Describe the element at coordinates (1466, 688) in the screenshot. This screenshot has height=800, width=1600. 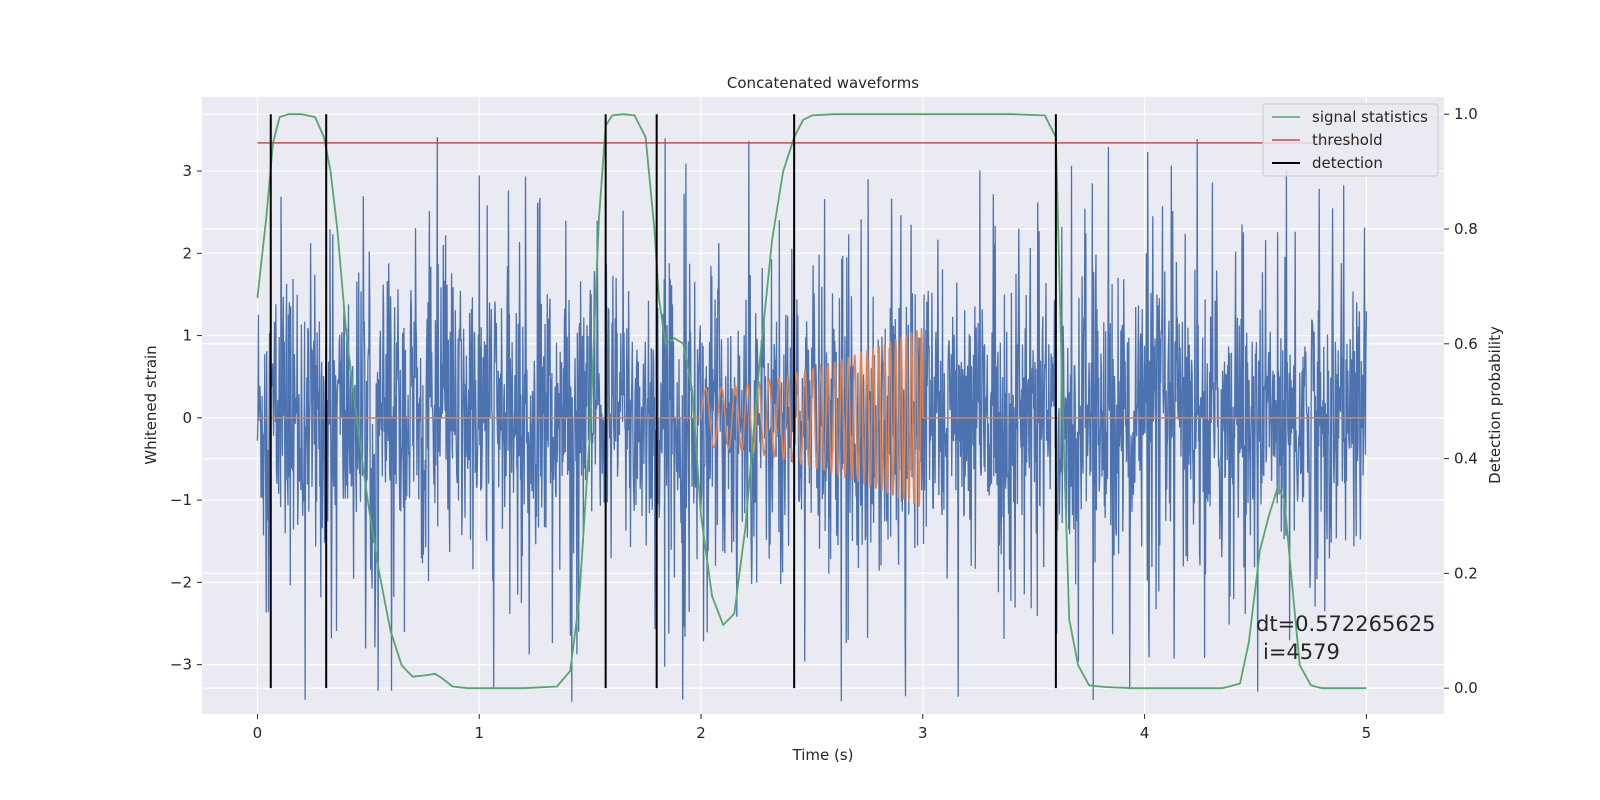
I see `y-right-tick-label-0: 0.0` at that location.